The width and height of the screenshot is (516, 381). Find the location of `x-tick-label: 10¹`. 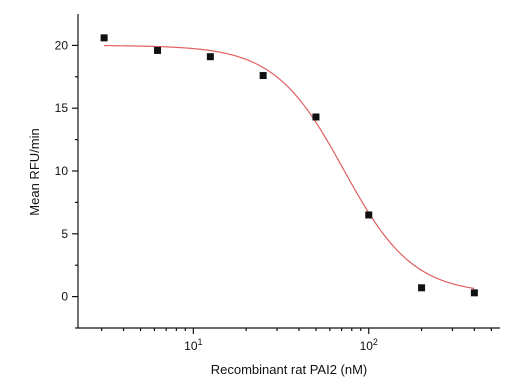

x-tick-label: 10¹ is located at coordinates (193, 345).